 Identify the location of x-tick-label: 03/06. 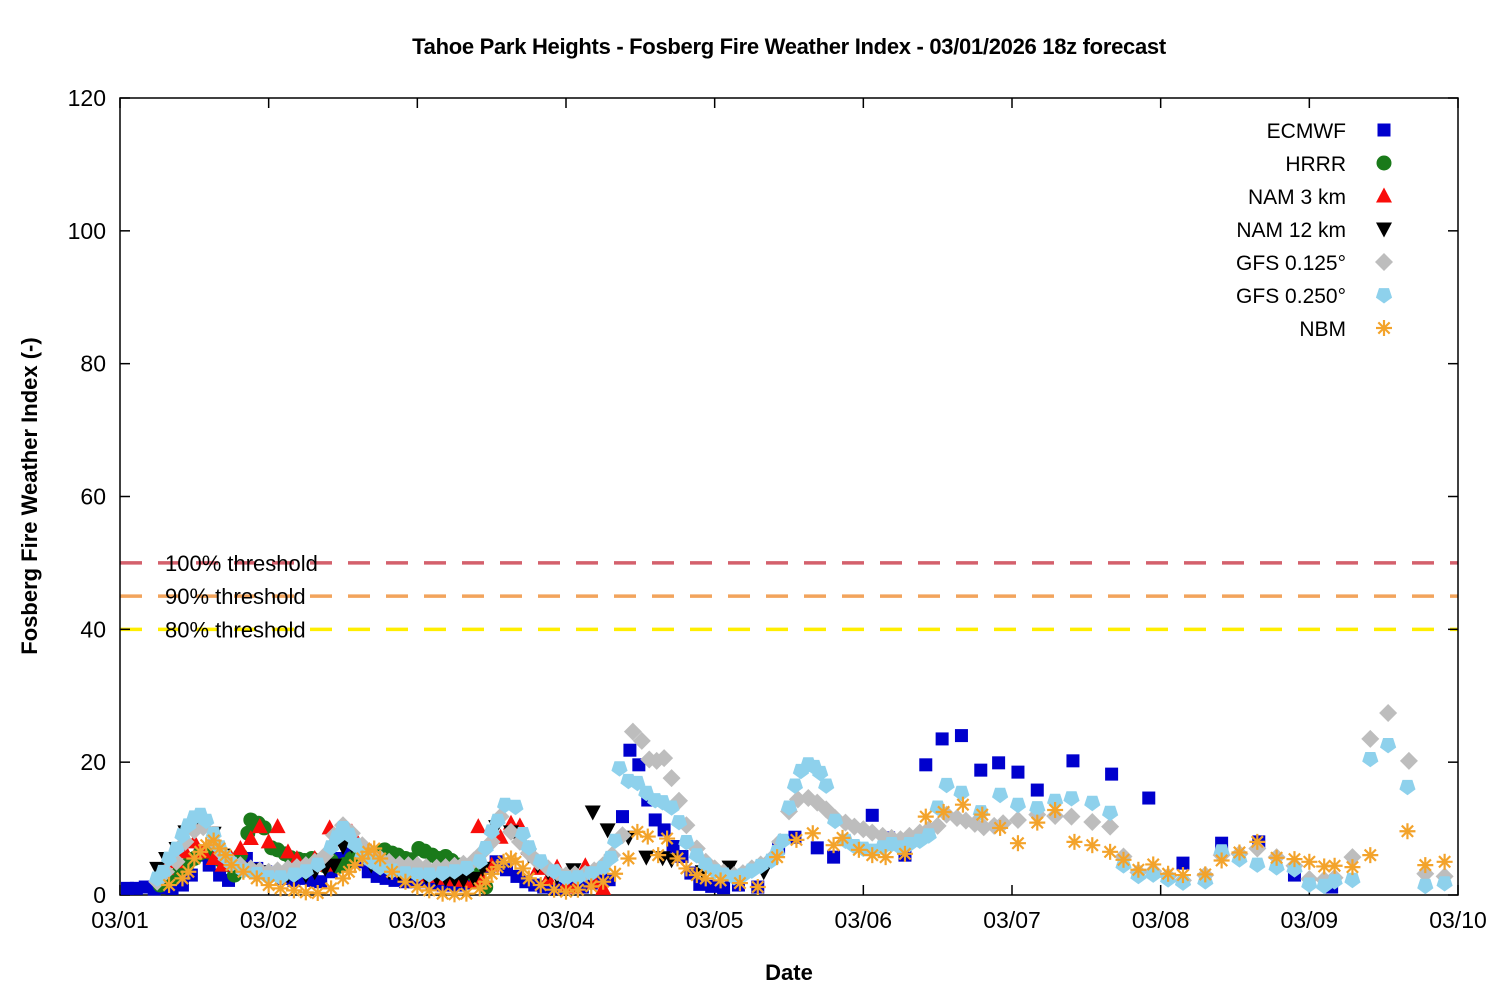
(864, 920).